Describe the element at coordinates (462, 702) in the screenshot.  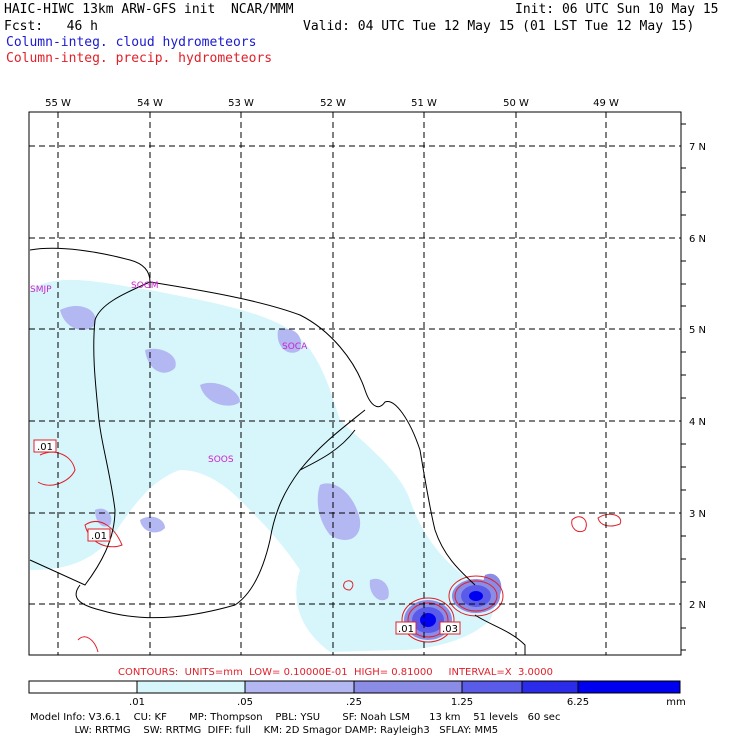
I see `colorbar-tick-label: 1.25` at that location.